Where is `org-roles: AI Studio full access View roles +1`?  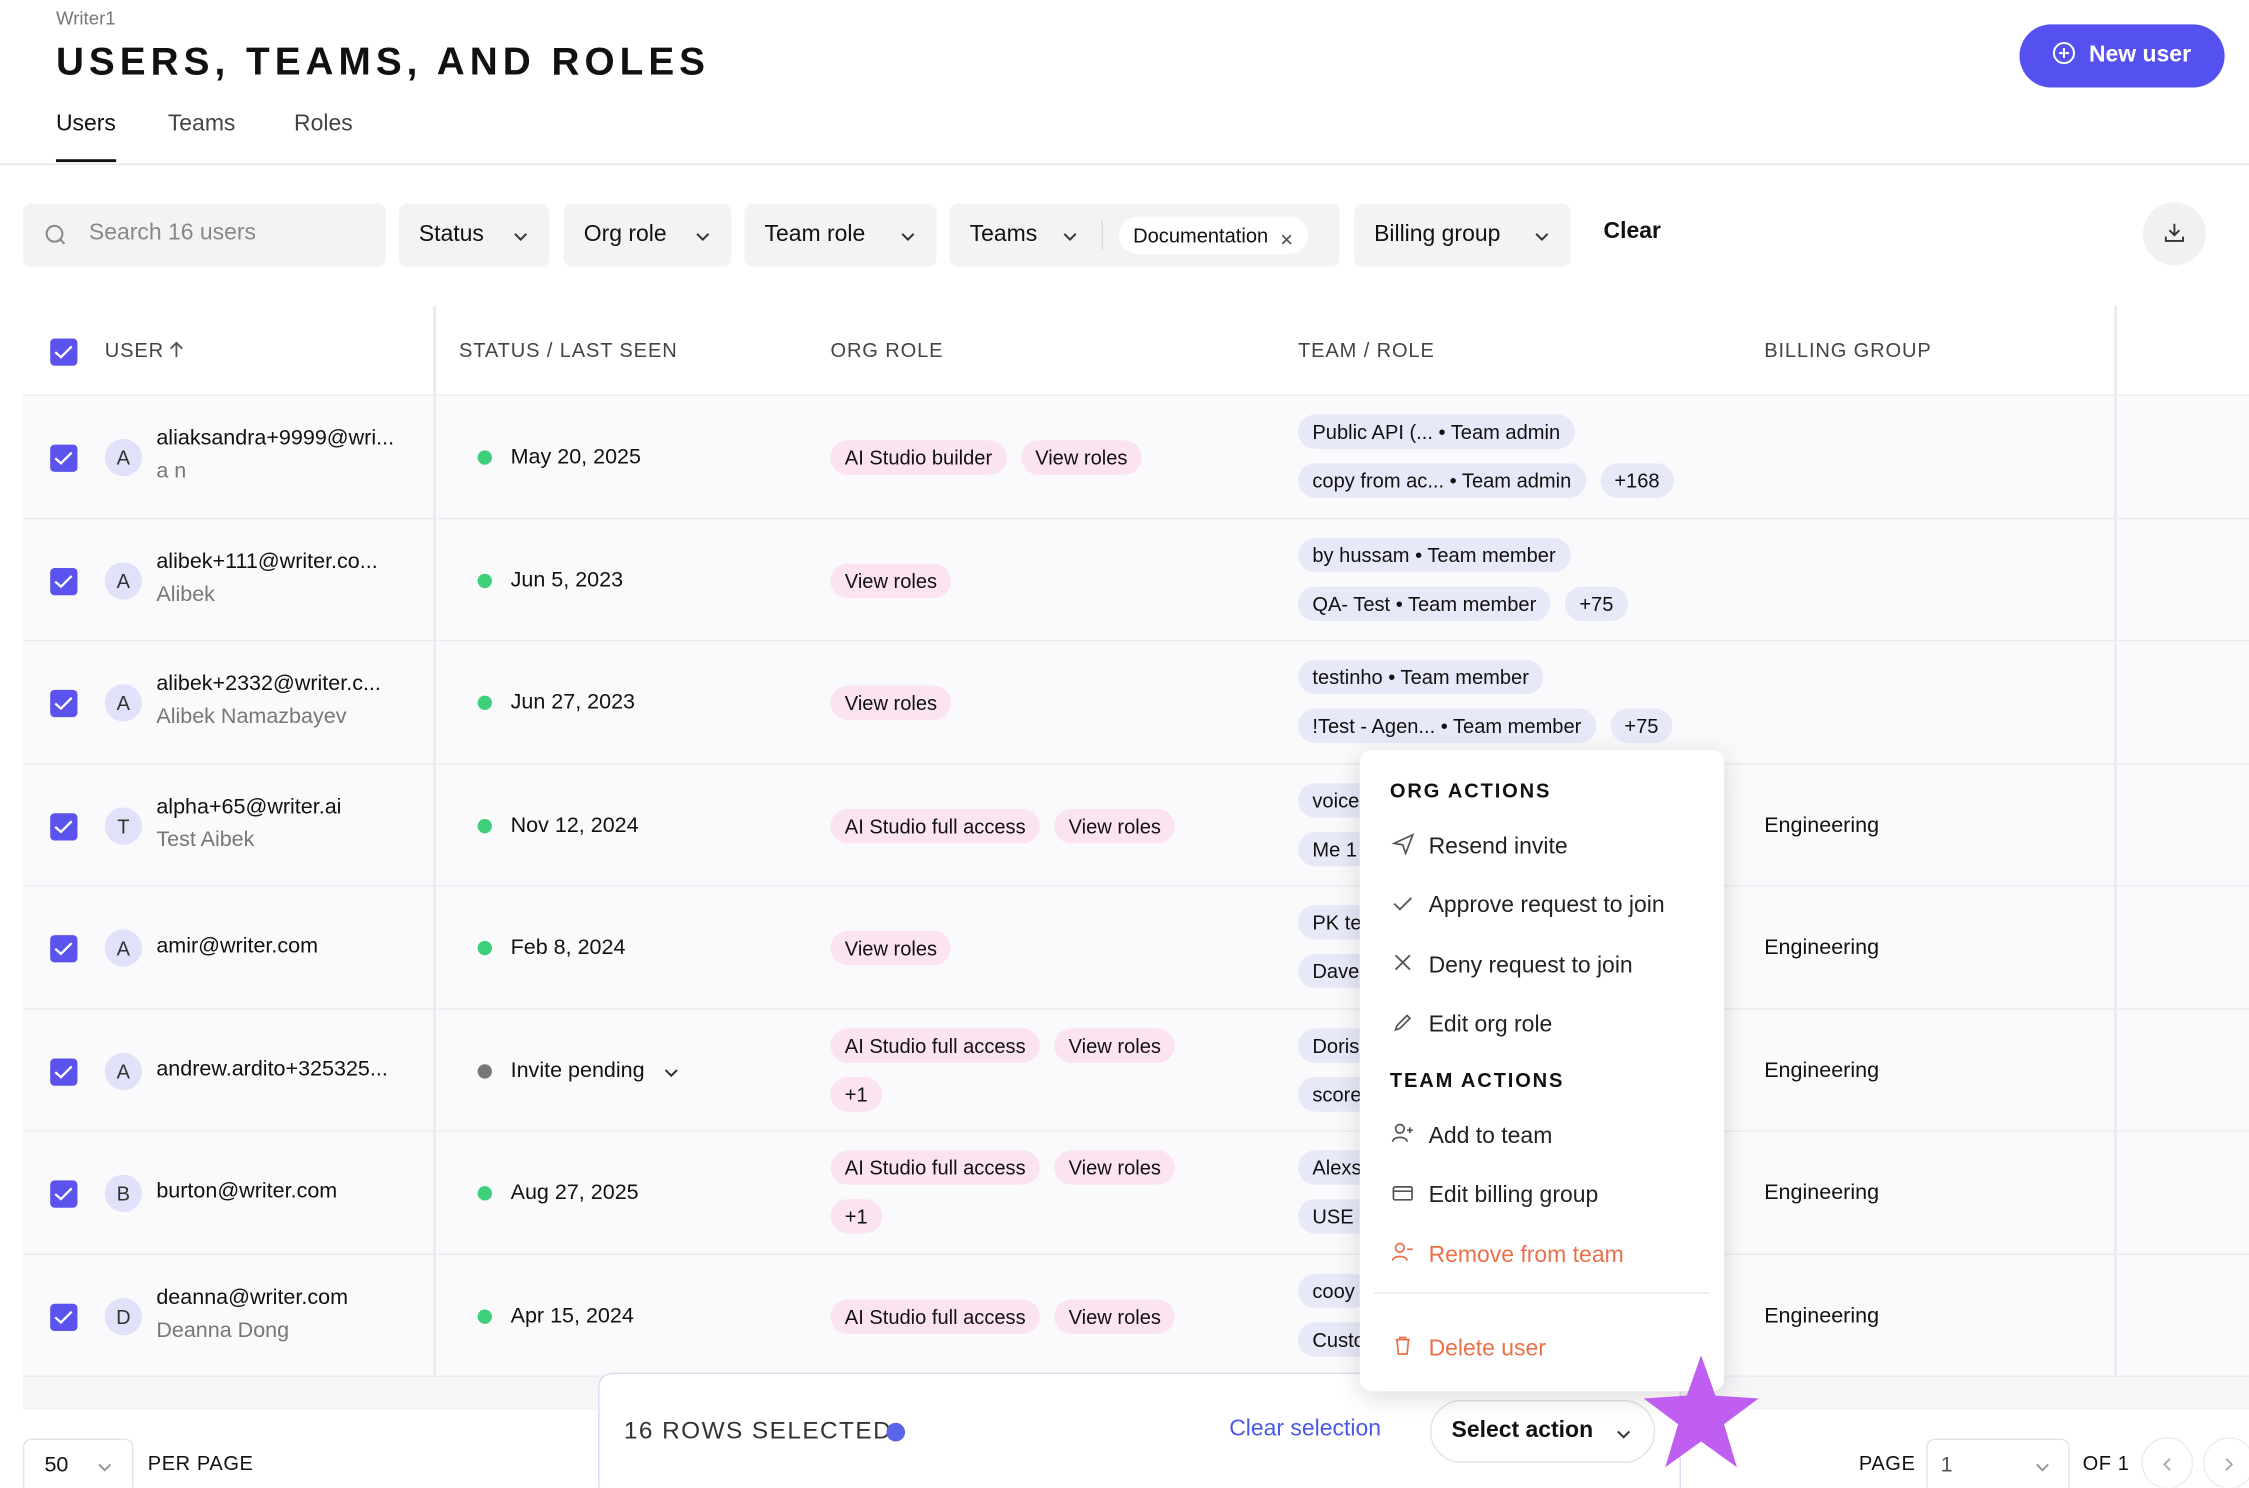
org-roles: AI Studio full access View roles +1 is located at coordinates (1023, 1192).